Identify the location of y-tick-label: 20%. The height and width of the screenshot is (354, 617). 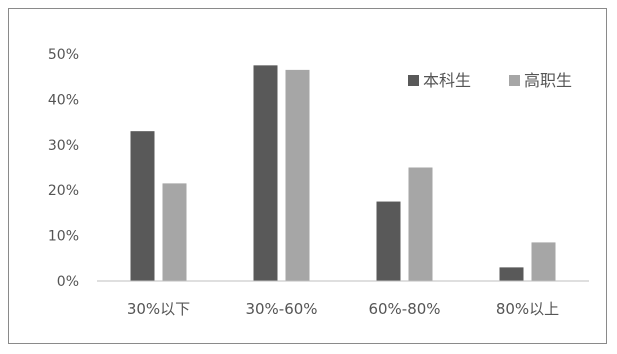
(63, 191).